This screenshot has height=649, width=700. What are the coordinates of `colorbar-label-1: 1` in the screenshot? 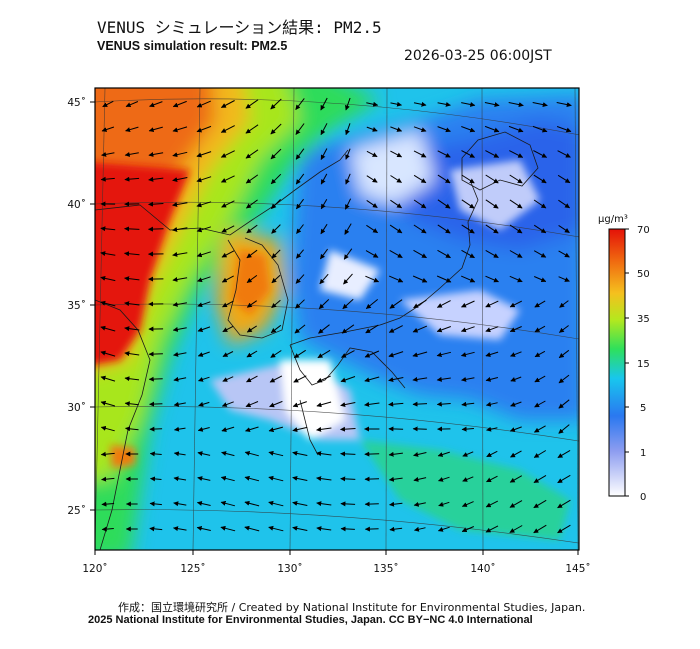 It's located at (643, 453).